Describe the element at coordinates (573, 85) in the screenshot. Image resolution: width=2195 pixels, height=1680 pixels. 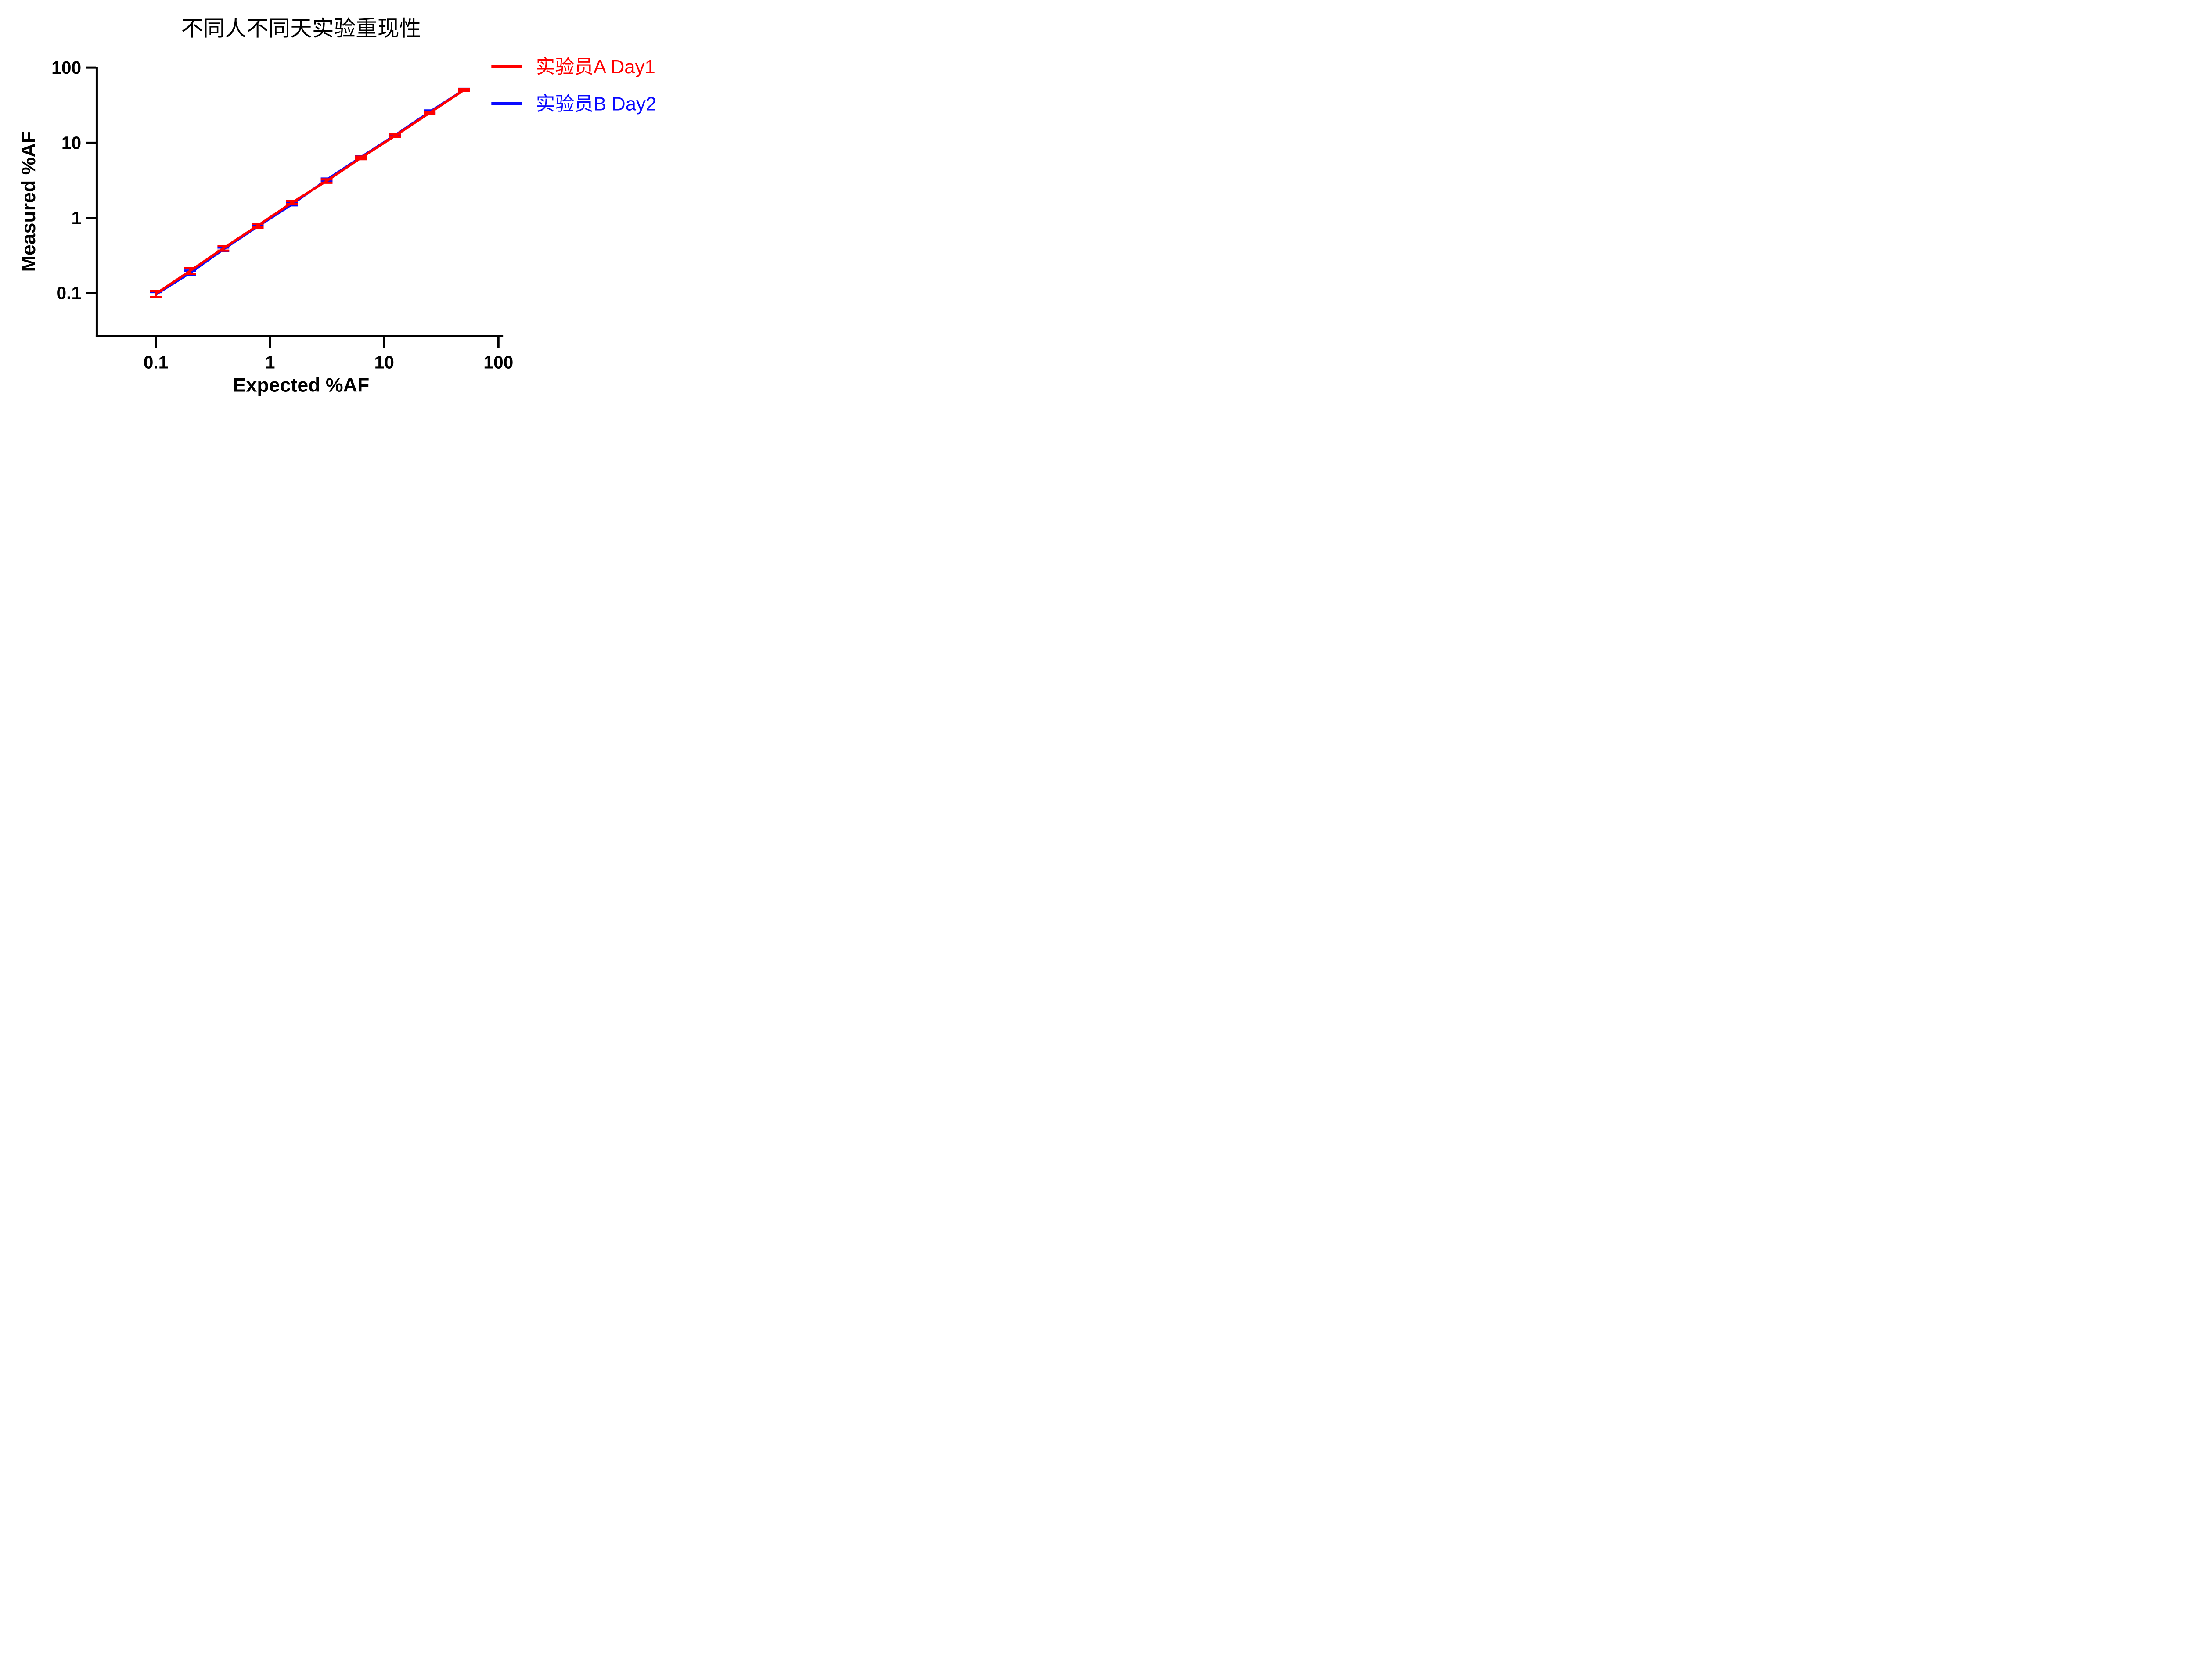
I see `legend: 实验员A Day1 实验员B Day2` at that location.